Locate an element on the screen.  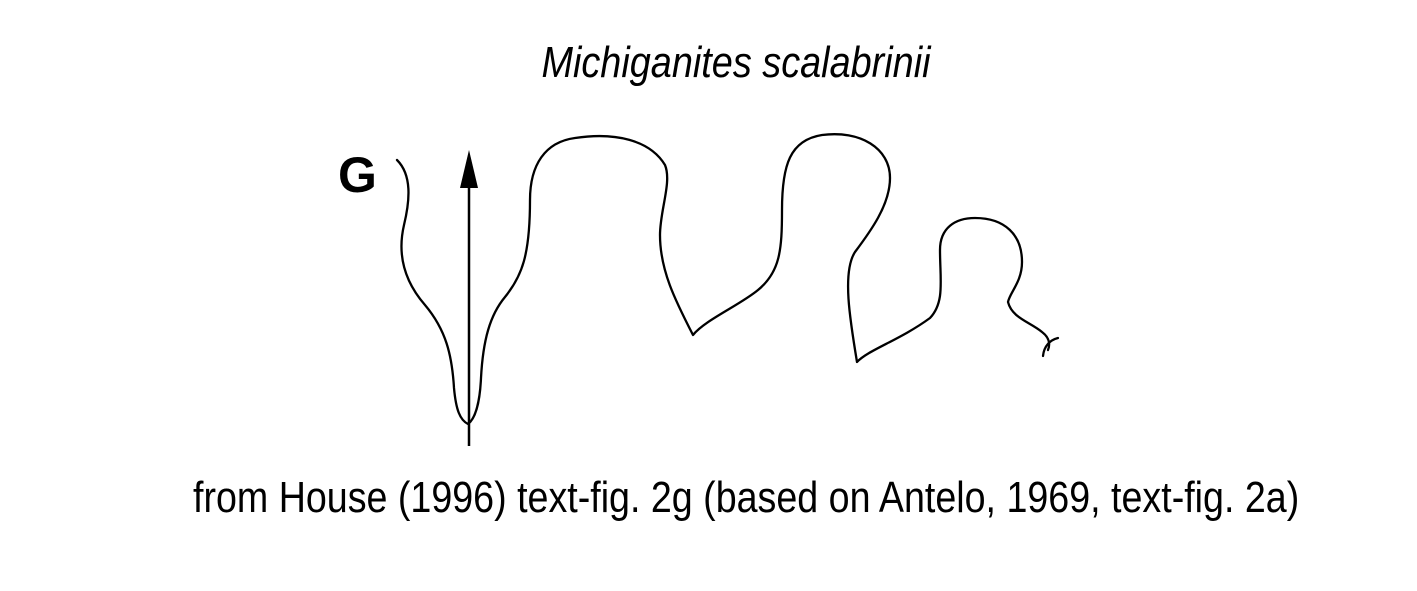
suture-line-end is located at coordinates (1050, 347).